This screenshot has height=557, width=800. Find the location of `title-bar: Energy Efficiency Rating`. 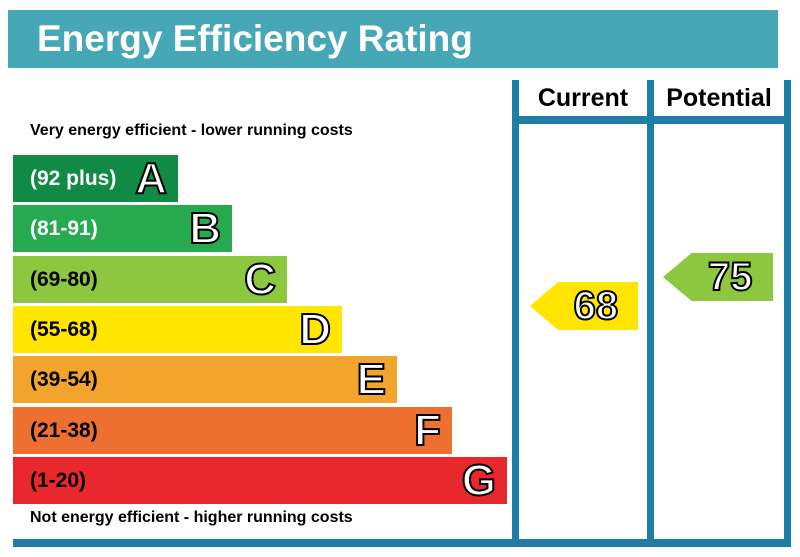

title-bar: Energy Efficiency Rating is located at coordinates (393, 39).